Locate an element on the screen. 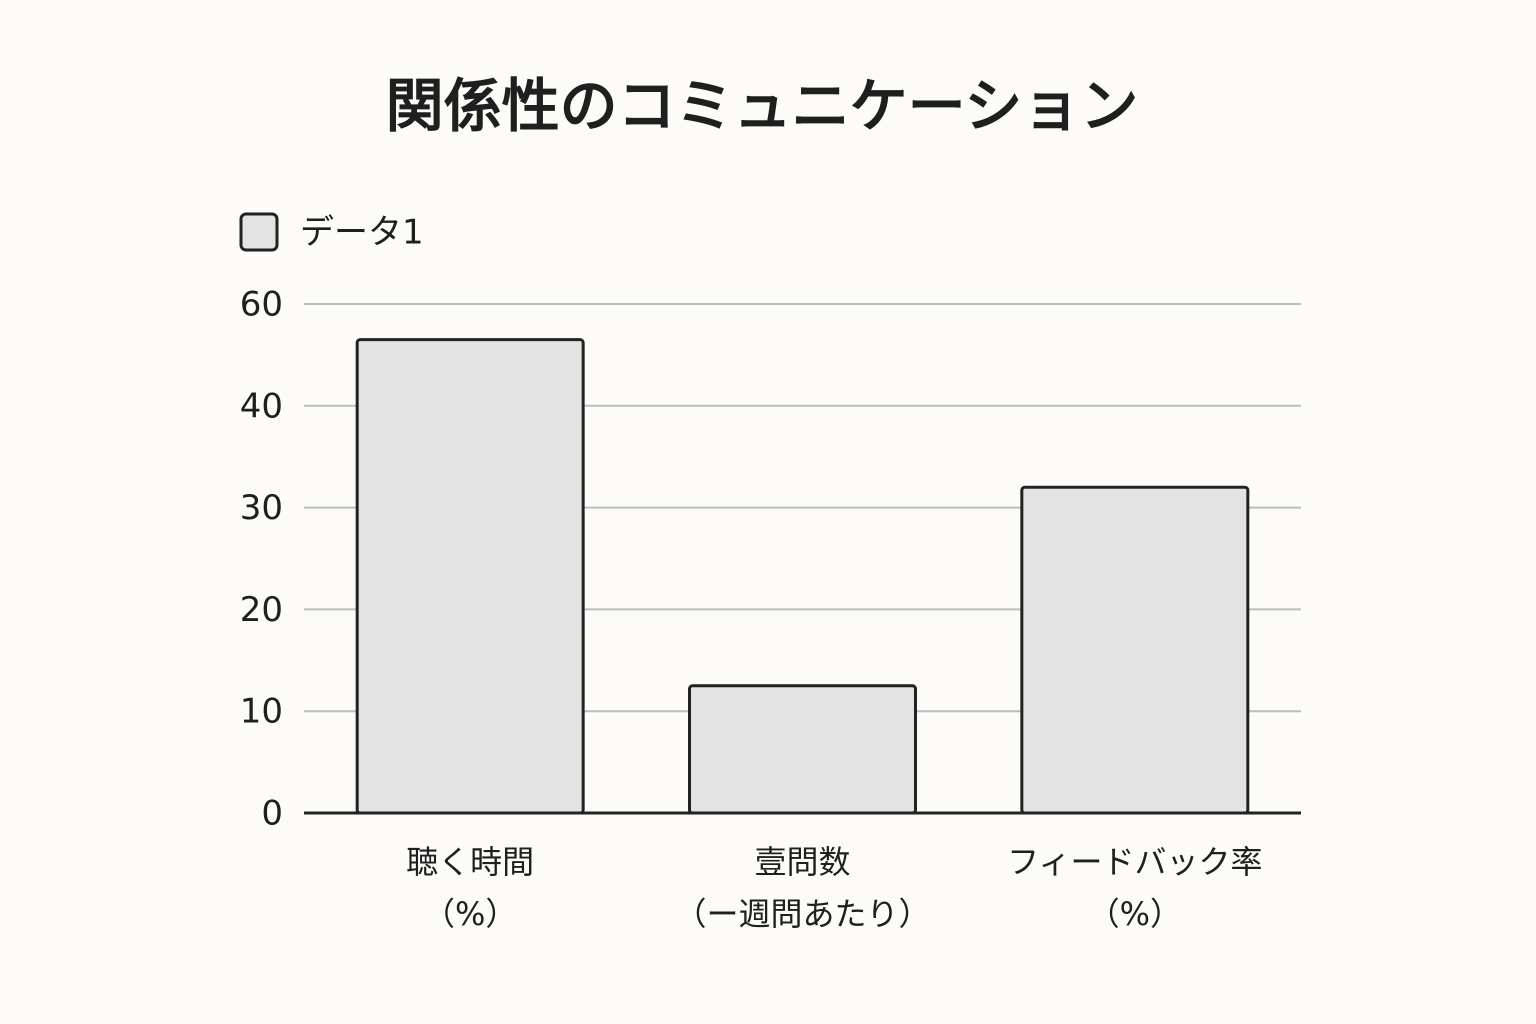  legend-swatch is located at coordinates (259, 232).